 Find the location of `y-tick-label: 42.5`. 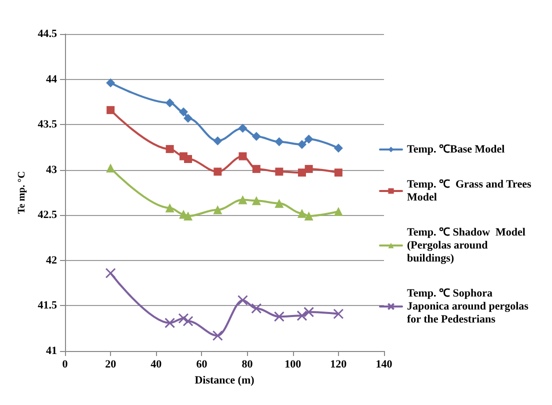

y-tick-label: 42.5 is located at coordinates (48, 215).